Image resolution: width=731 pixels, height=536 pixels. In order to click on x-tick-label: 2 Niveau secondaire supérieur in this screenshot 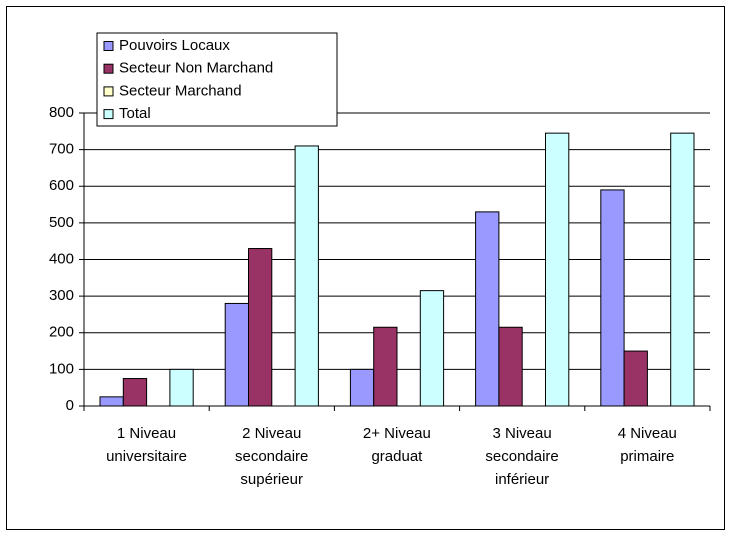, I will do `click(271, 456)`.